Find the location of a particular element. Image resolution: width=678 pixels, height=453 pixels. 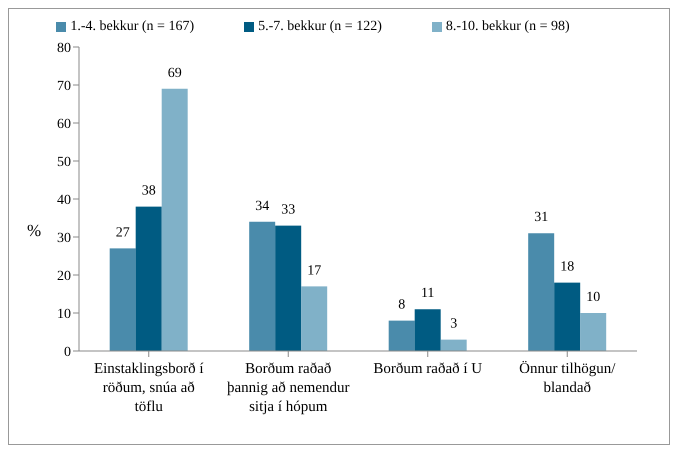

y-axis-title: % is located at coordinates (34, 231).